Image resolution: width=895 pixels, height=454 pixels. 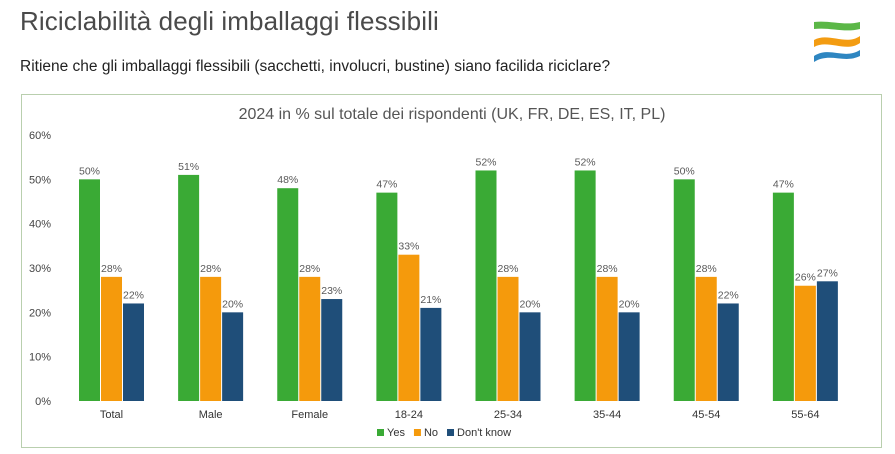 What do you see at coordinates (484, 433) in the screenshot?
I see `legend-label: Don't know` at bounding box center [484, 433].